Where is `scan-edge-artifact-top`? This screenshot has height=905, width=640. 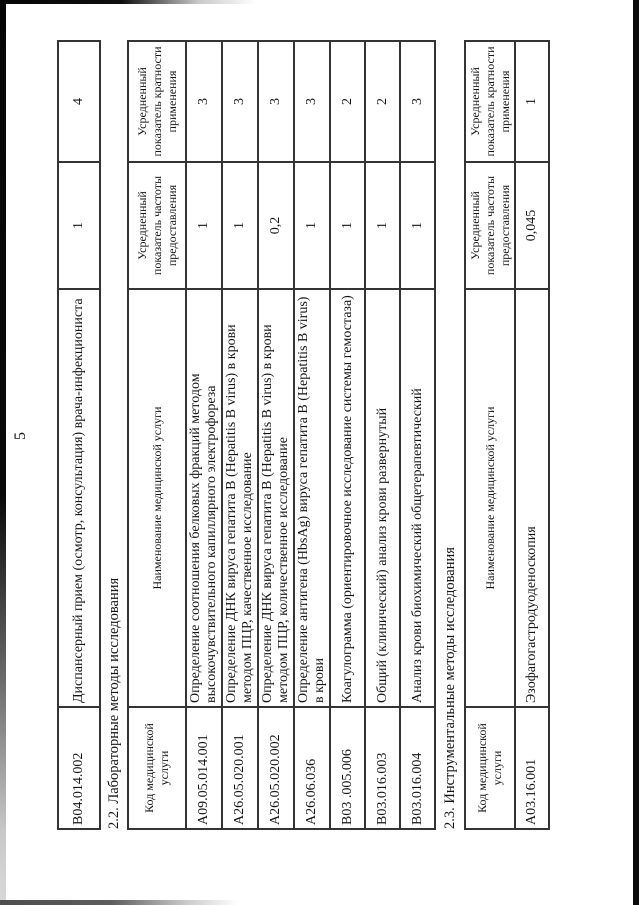
scan-edge-artifact-top is located at coordinates (160, 2).